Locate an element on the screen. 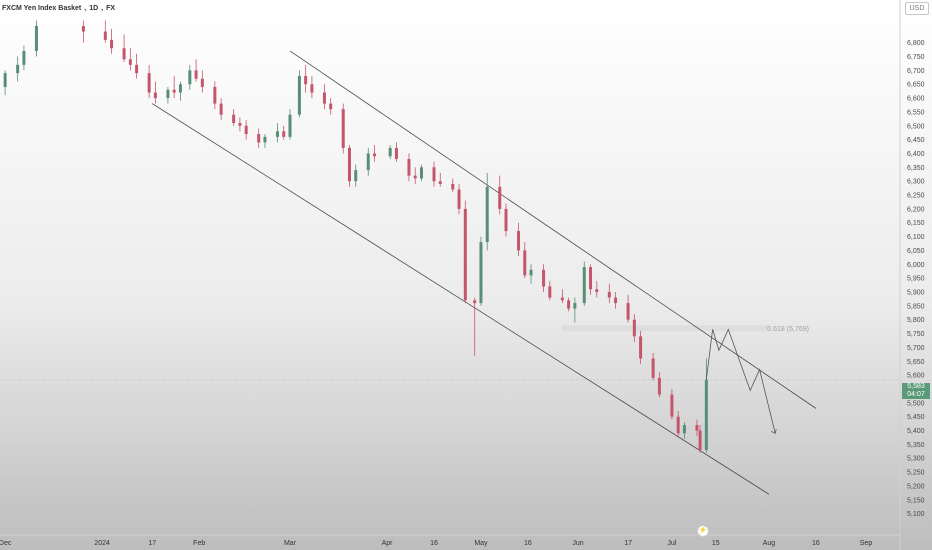  currency-badge: USD is located at coordinates (917, 8).